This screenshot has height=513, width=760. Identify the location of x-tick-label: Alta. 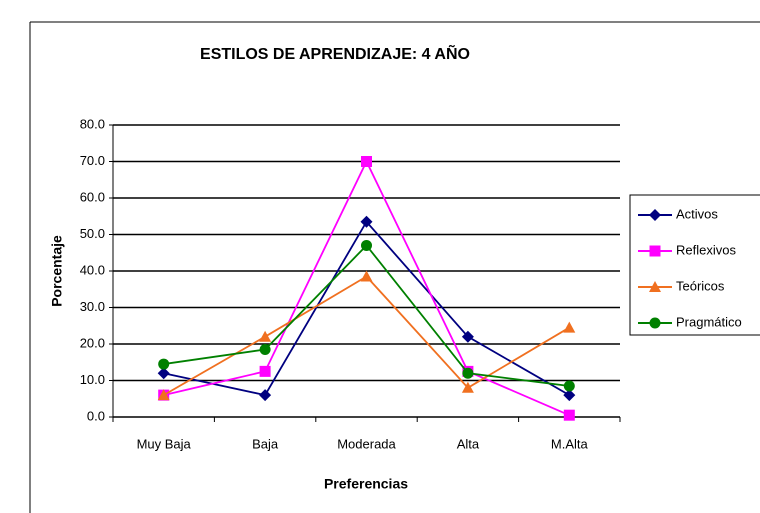
(468, 443).